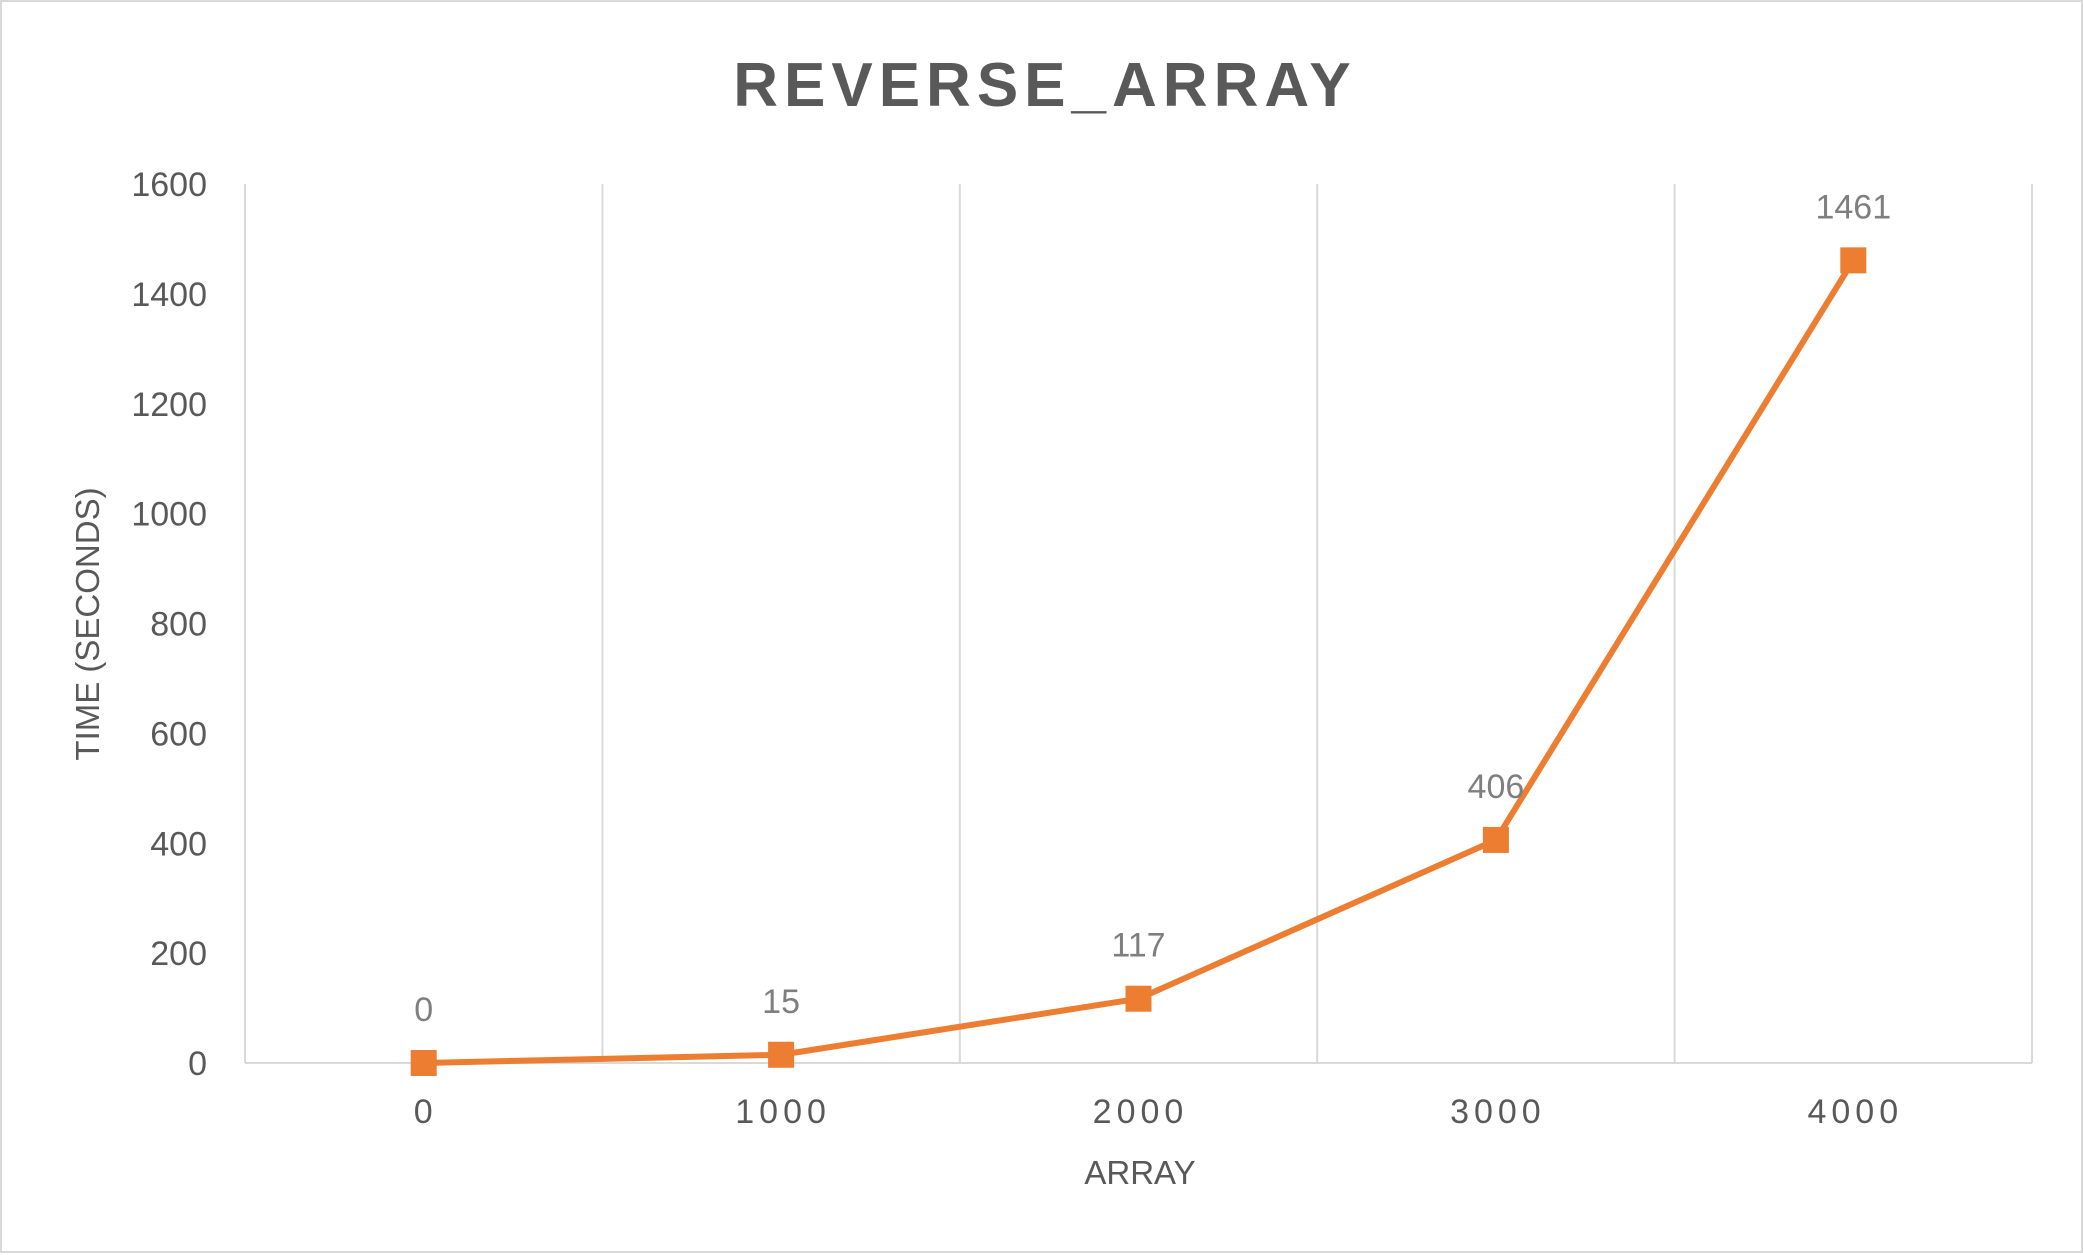 This screenshot has height=1255, width=2083. I want to click on y-axis-title: TIME (SECONDS), so click(87, 623).